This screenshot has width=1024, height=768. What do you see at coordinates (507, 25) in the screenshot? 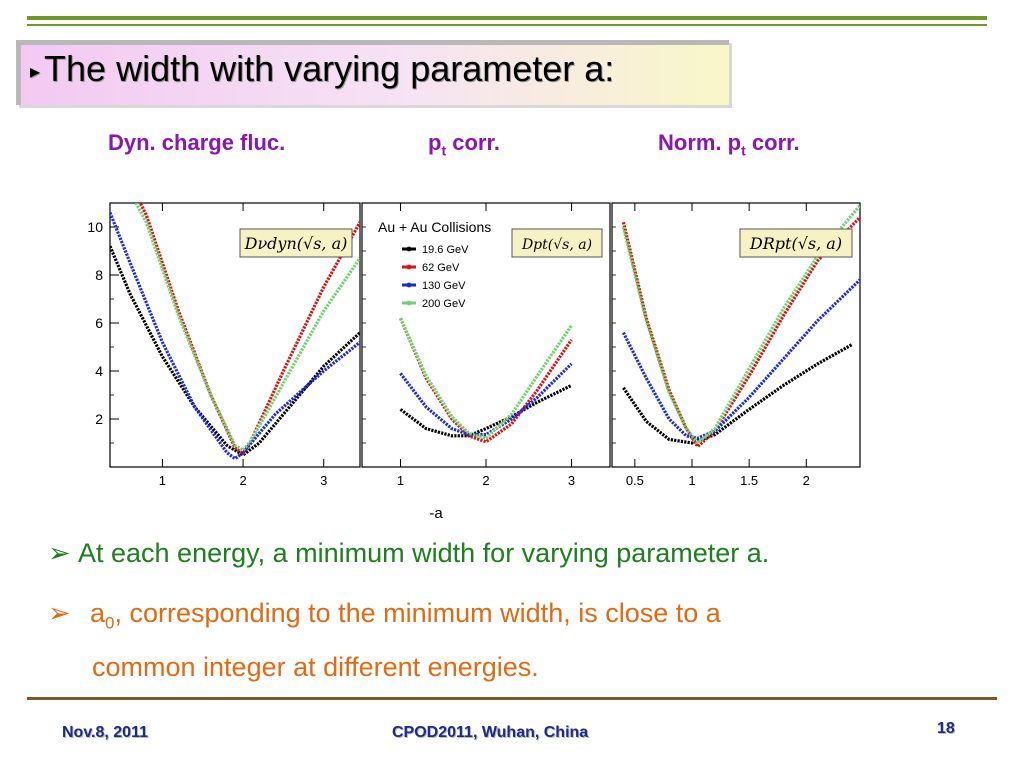
I see `top-rule-thin` at bounding box center [507, 25].